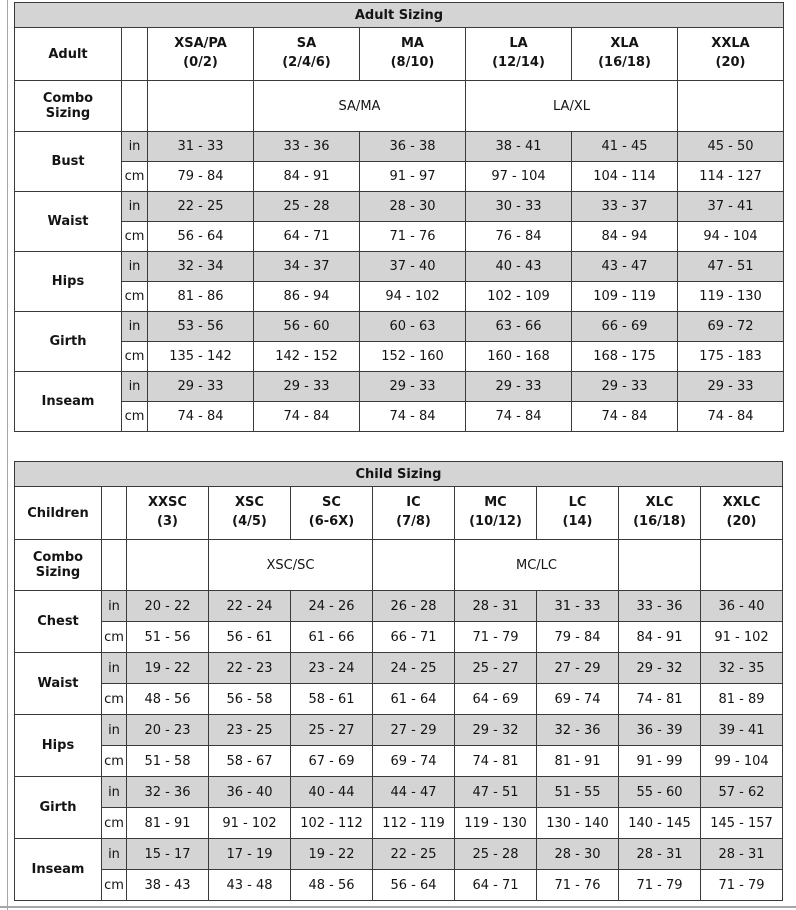 The height and width of the screenshot is (910, 796). What do you see at coordinates (518, 146) in the screenshot?
I see `value-cell-in: 38 - 41` at bounding box center [518, 146].